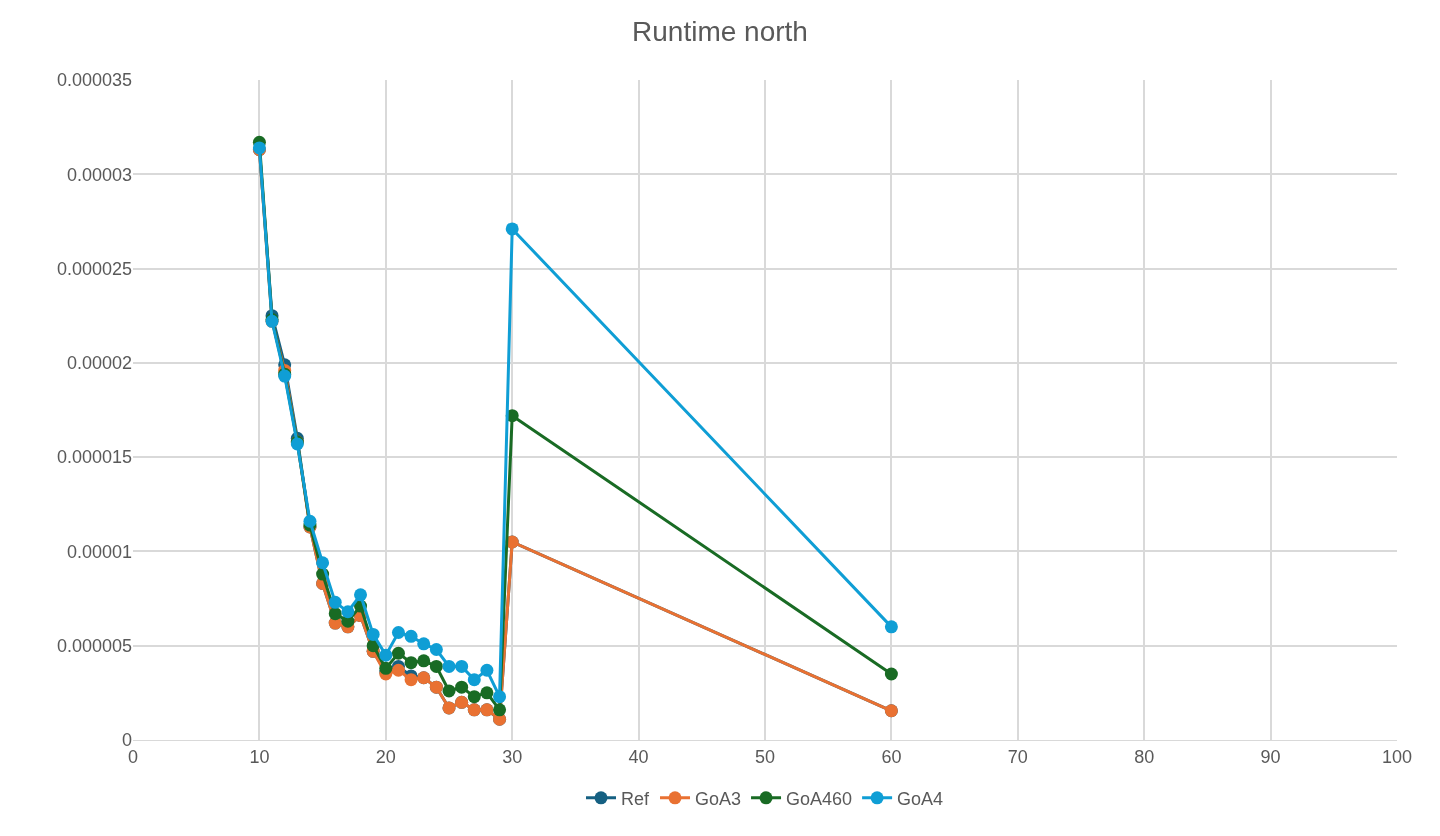 Image resolution: width=1440 pixels, height=836 pixels. Describe the element at coordinates (891, 756) in the screenshot. I see `x-tick-label: 60` at that location.